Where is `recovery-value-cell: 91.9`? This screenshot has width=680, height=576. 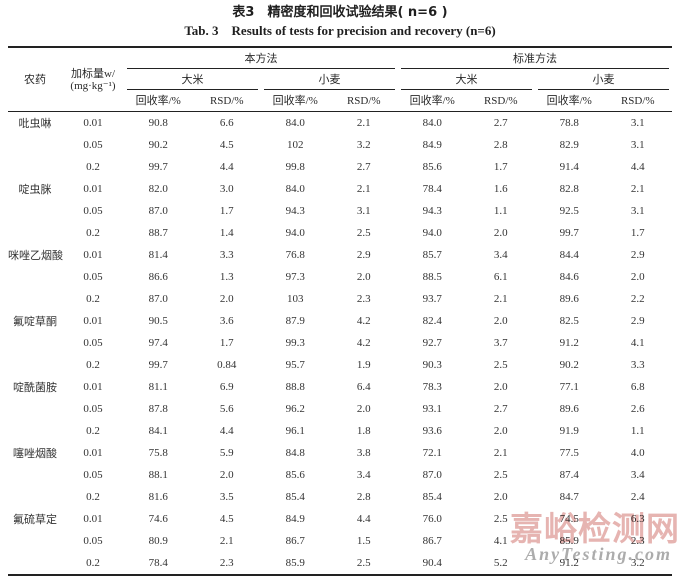 recovery-value-cell: 91.9 is located at coordinates (569, 431).